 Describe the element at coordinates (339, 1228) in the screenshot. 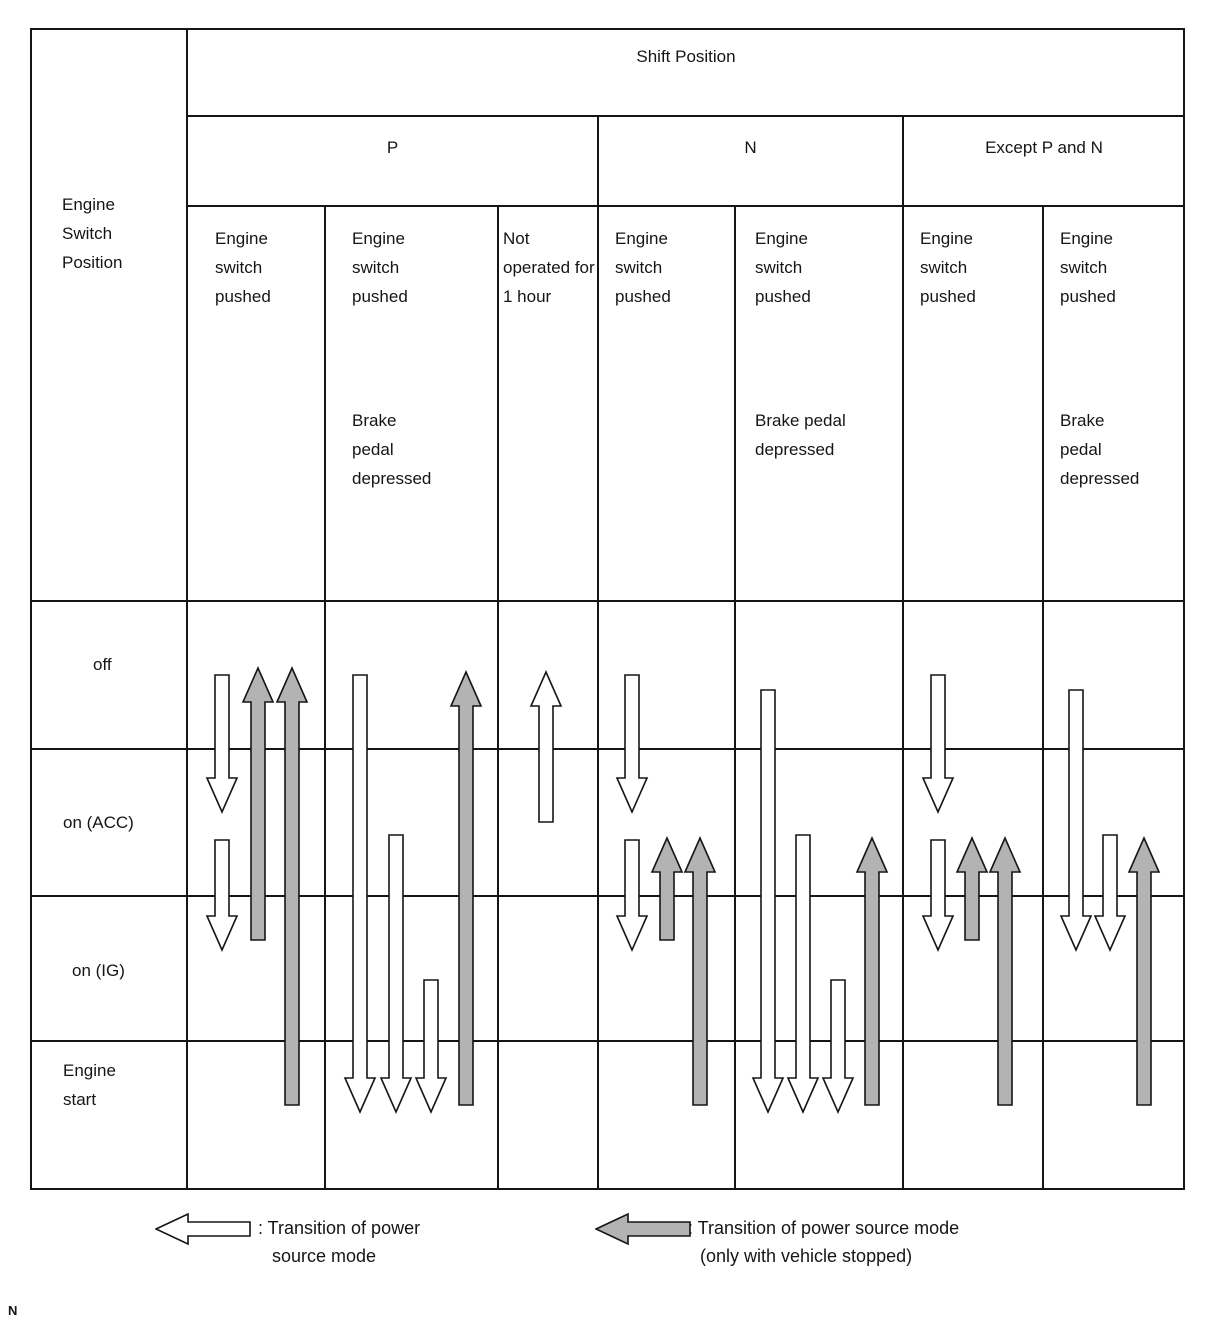

I see `legend-white-arrow-label-line1: : Transition of power` at that location.